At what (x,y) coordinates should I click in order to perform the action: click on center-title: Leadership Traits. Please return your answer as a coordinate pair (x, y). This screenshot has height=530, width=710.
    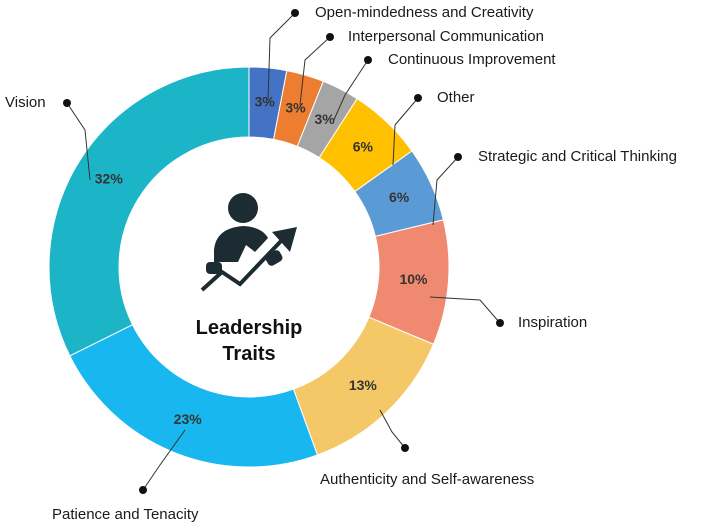
    Looking at the image, I should click on (249, 341).